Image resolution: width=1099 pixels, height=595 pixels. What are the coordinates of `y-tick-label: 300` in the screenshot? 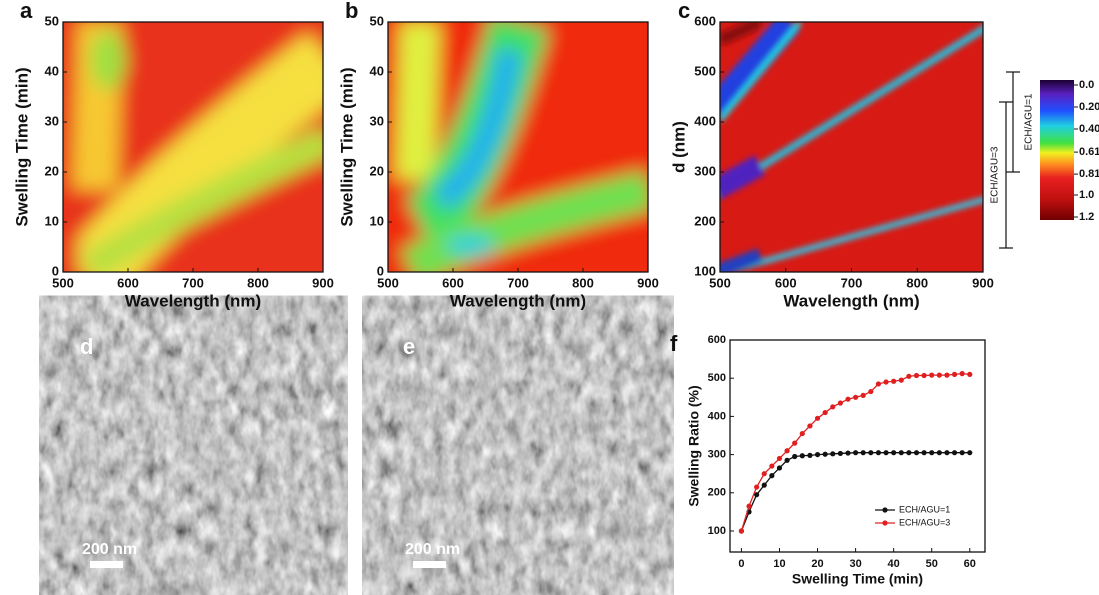 It's located at (717, 455).